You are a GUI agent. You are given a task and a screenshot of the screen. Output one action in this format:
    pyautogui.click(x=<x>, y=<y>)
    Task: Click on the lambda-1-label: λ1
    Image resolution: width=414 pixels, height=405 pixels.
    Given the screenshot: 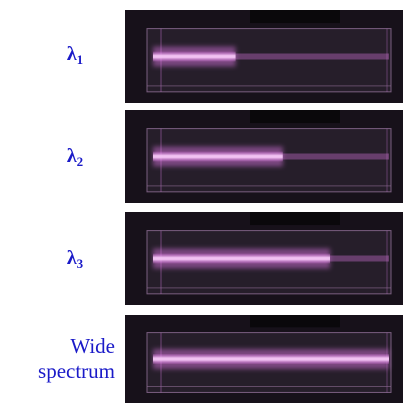 What is the action you would take?
    pyautogui.click(x=75, y=55)
    